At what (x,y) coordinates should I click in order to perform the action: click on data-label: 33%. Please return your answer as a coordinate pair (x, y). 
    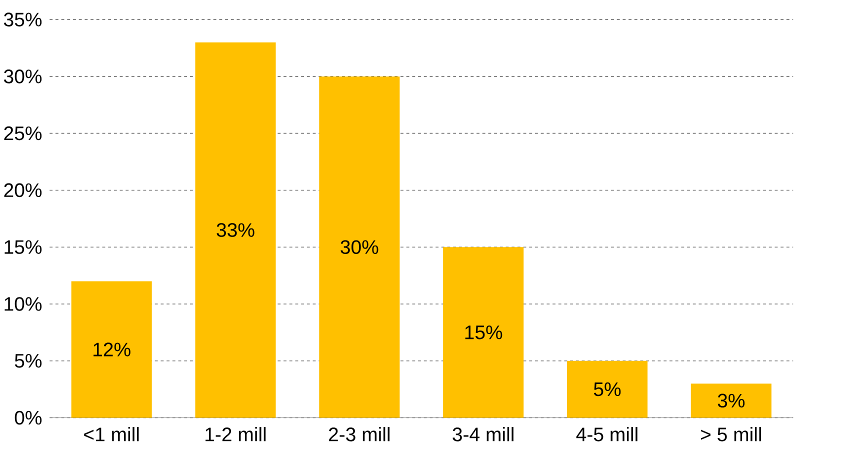
    Looking at the image, I should click on (235, 230).